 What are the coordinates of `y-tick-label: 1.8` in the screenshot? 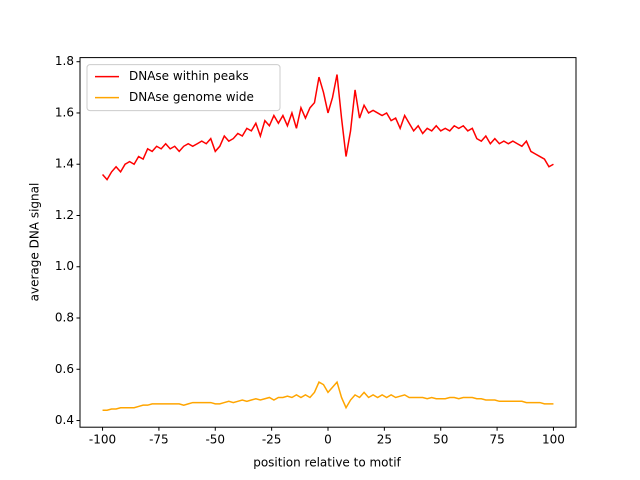 It's located at (64, 61).